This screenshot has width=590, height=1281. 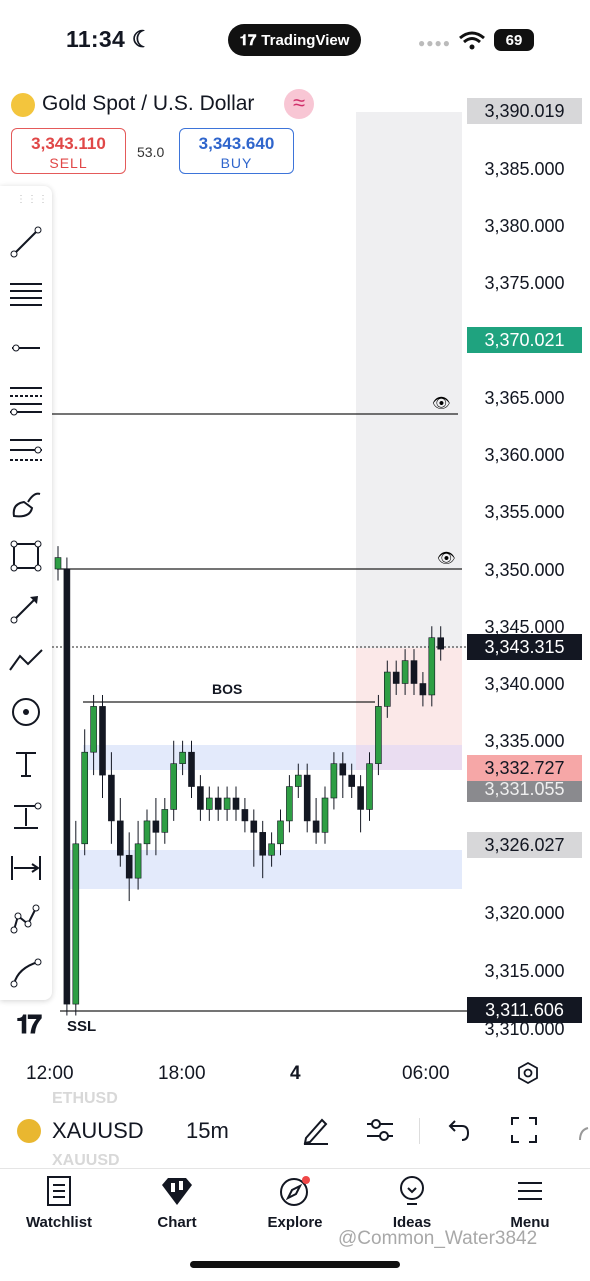 What do you see at coordinates (524, 398) in the screenshot?
I see `price-tick: 3,365.000` at bounding box center [524, 398].